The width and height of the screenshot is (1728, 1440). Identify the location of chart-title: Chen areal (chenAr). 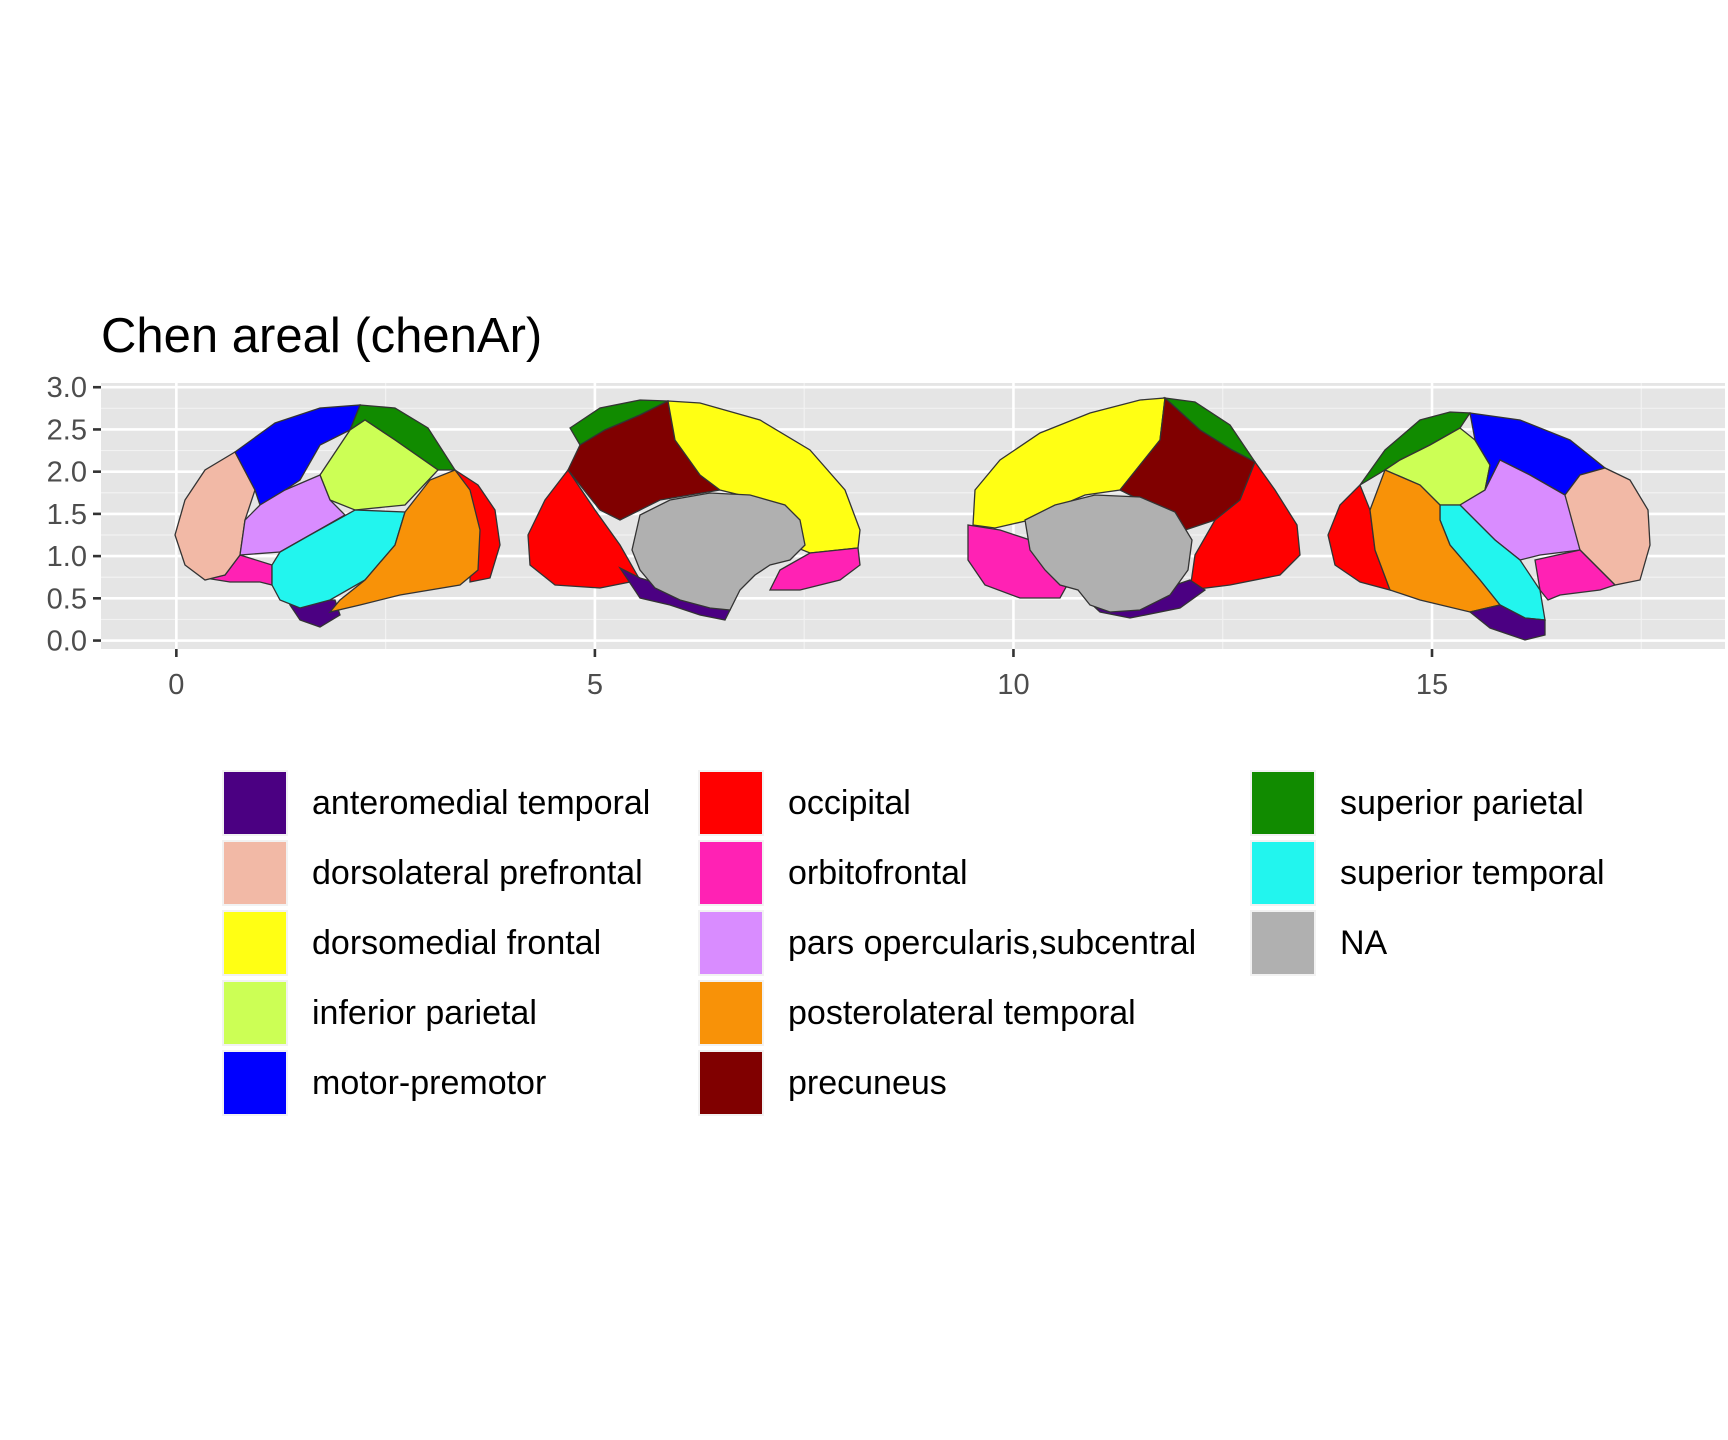
(322, 336).